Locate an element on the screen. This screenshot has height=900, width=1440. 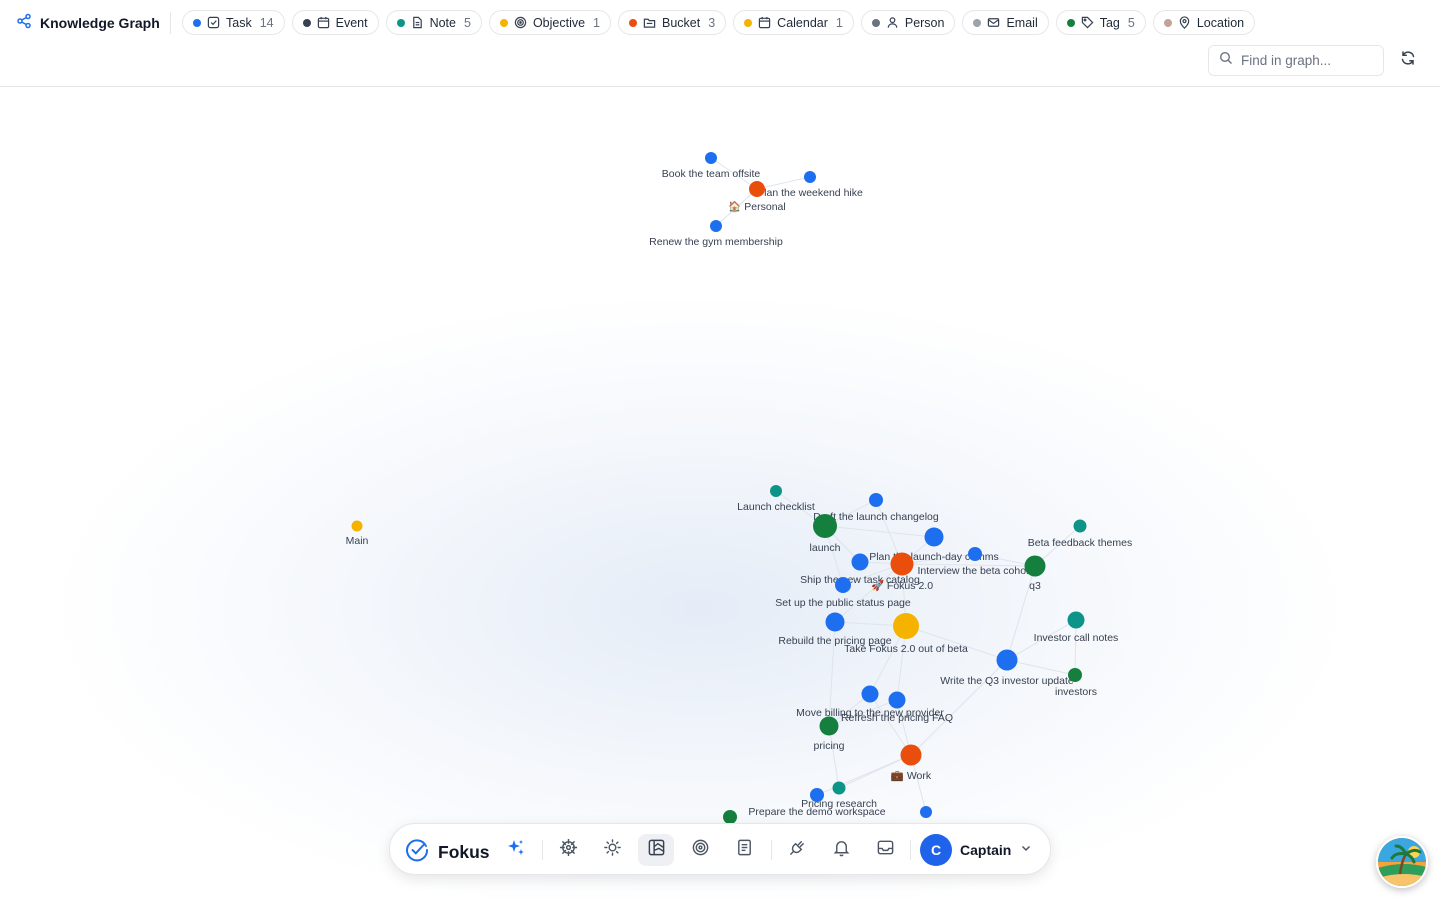
chip-calendar: Calendar 1 is located at coordinates (793, 22).